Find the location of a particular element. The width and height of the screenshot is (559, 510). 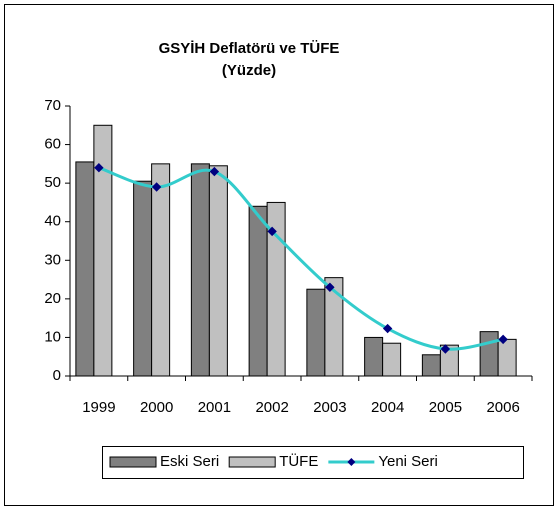

x-tick-label: 2001 is located at coordinates (214, 407).